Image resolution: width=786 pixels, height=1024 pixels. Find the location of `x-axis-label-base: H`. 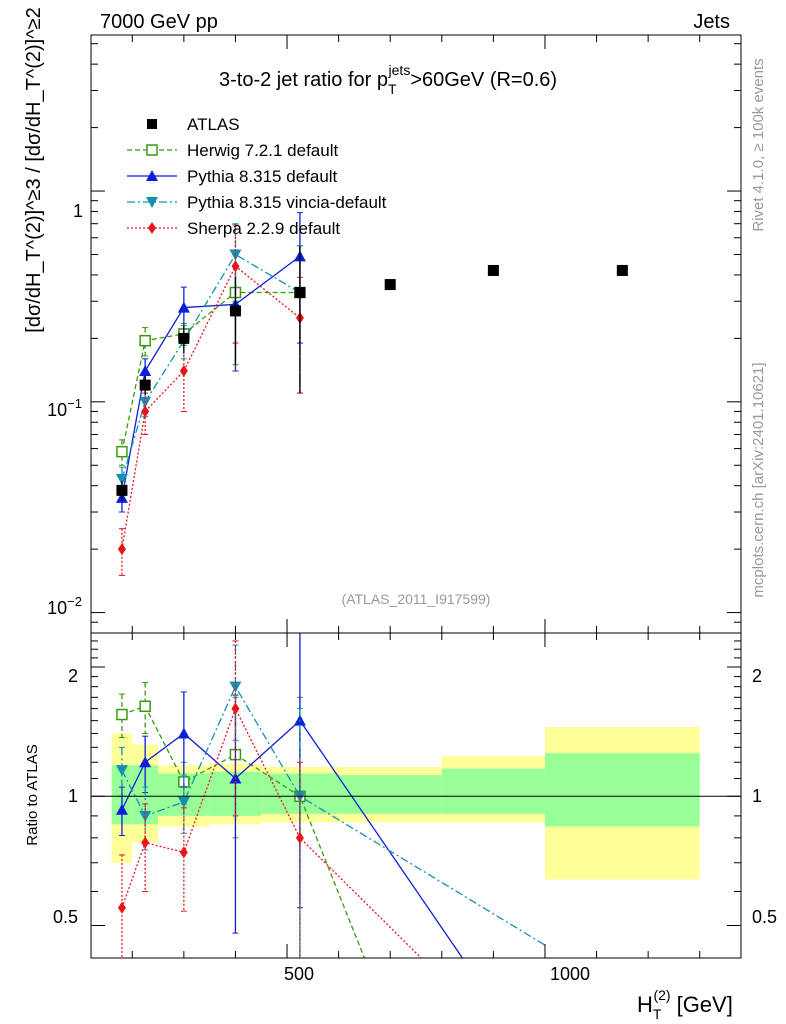

x-axis-label-base: H is located at coordinates (645, 1004).